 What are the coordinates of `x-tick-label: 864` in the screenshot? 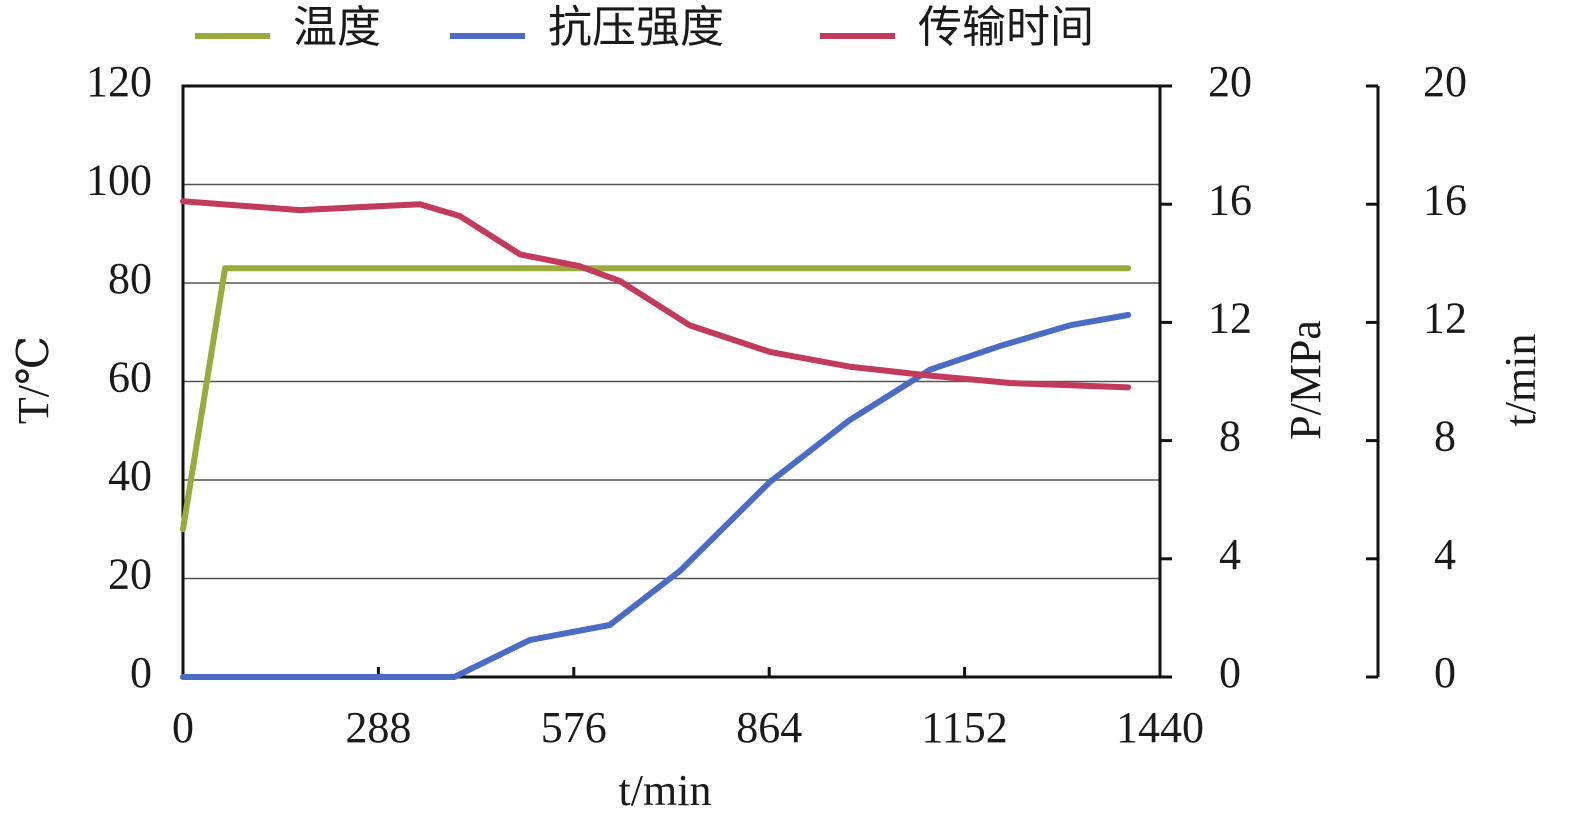 It's located at (769, 727).